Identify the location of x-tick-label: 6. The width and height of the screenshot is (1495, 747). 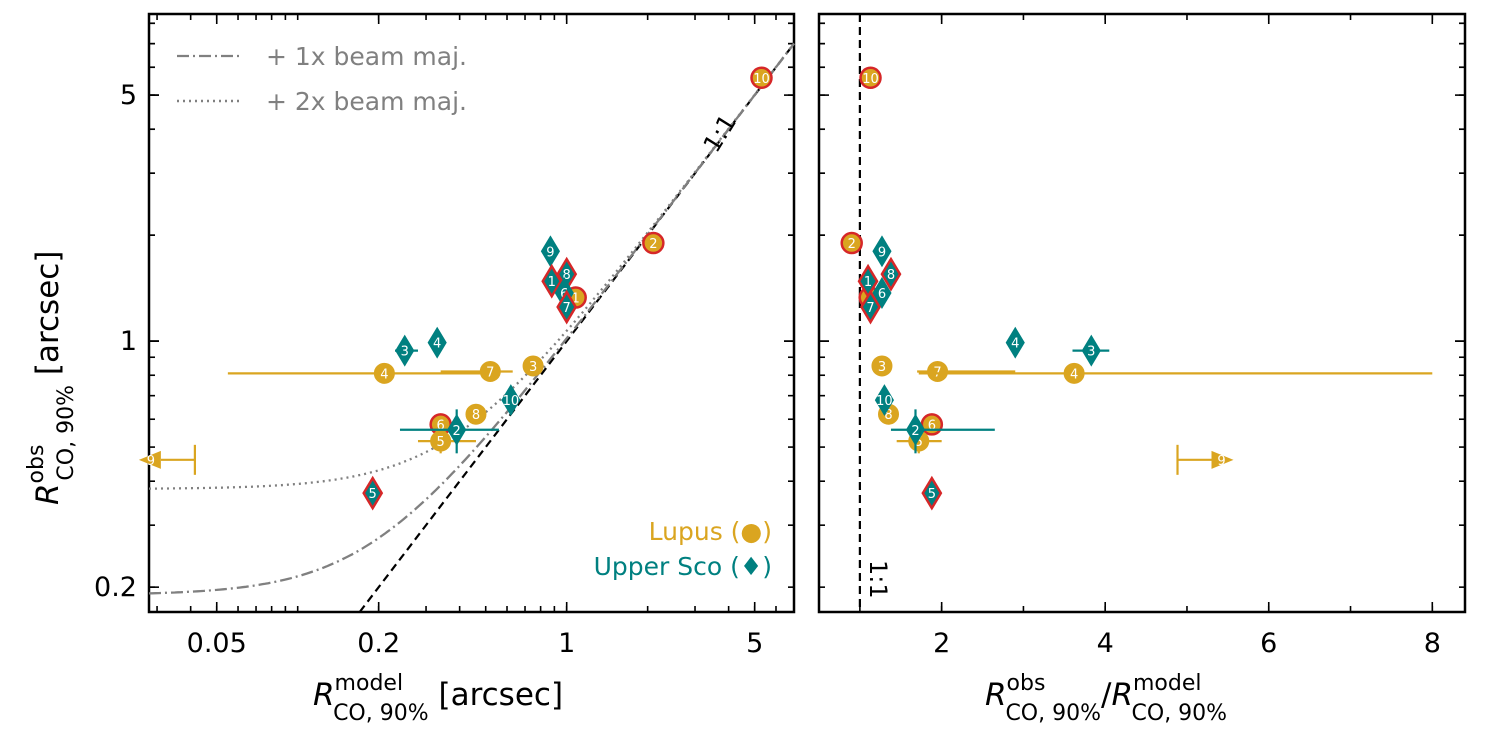
(1268, 643).